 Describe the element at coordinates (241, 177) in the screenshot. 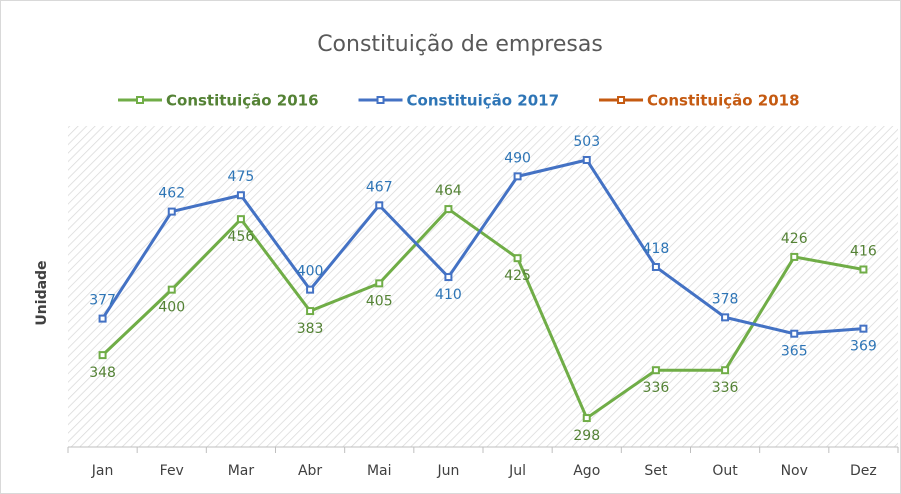

I see `data-label: 475` at that location.